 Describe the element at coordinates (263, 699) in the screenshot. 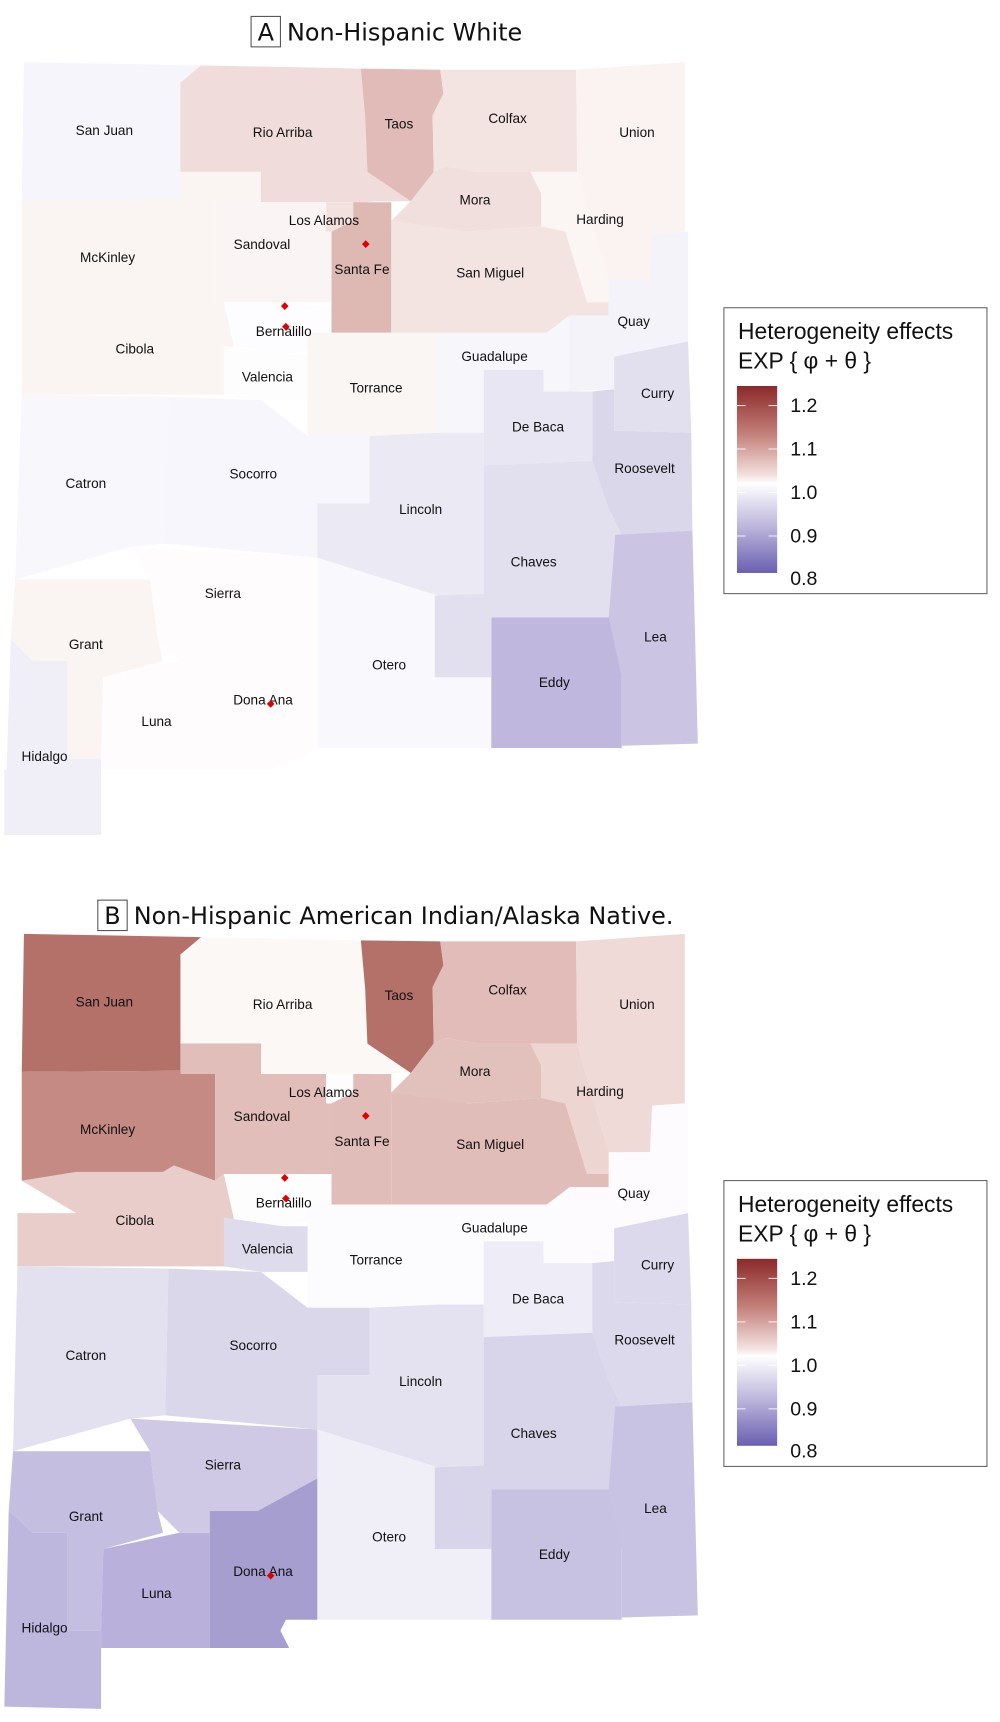

I see `label-dona-ana: Dona Ana` at that location.